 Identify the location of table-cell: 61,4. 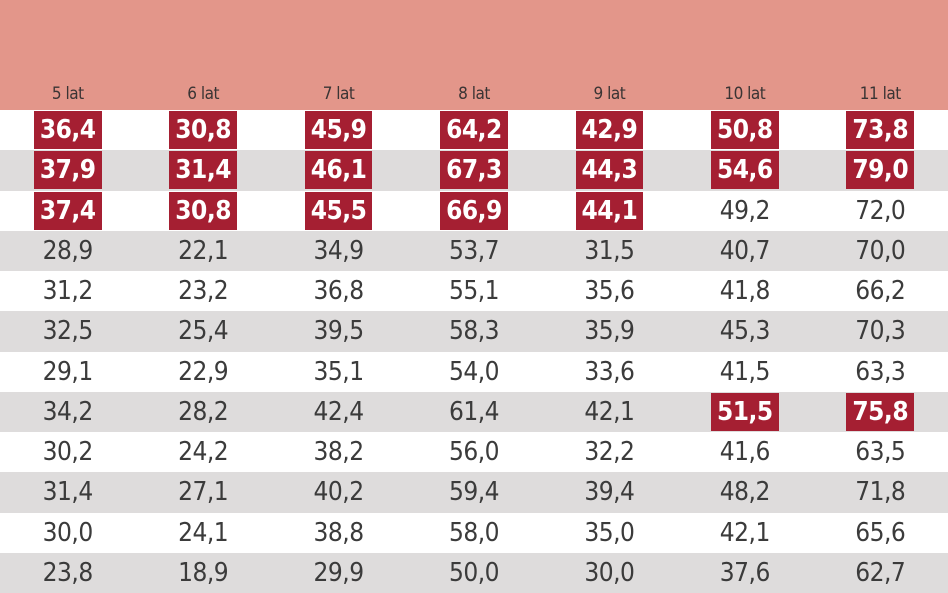
(473, 412).